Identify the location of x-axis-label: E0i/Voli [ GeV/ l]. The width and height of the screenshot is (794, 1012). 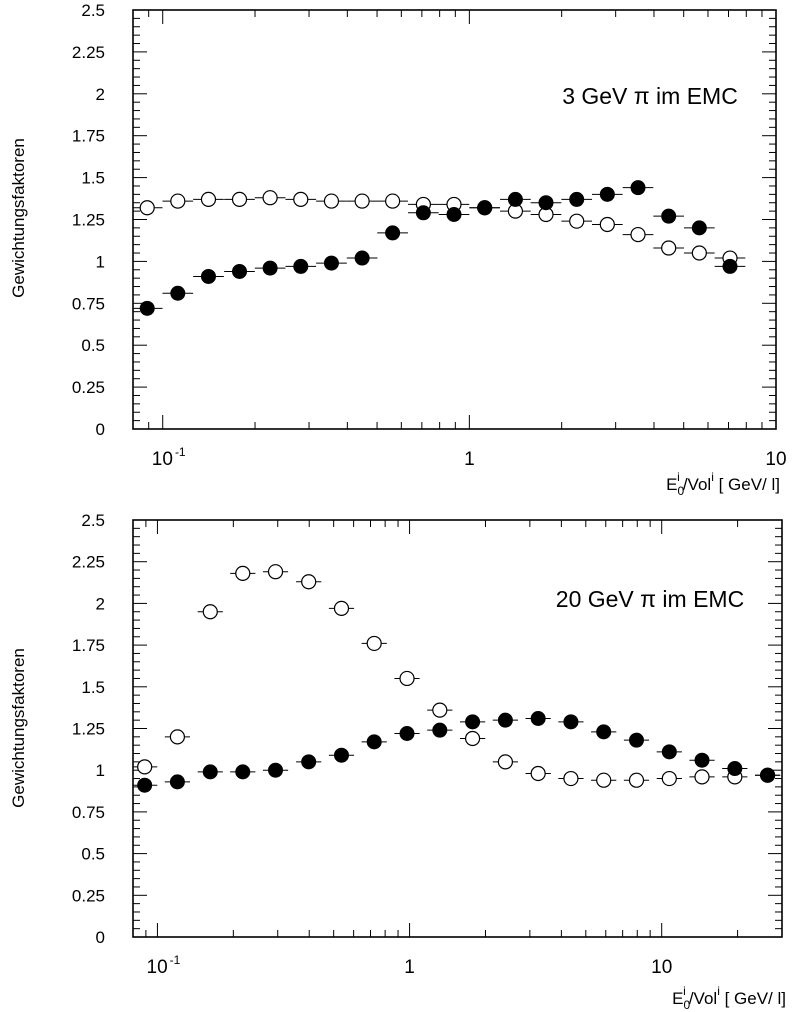
(723, 484).